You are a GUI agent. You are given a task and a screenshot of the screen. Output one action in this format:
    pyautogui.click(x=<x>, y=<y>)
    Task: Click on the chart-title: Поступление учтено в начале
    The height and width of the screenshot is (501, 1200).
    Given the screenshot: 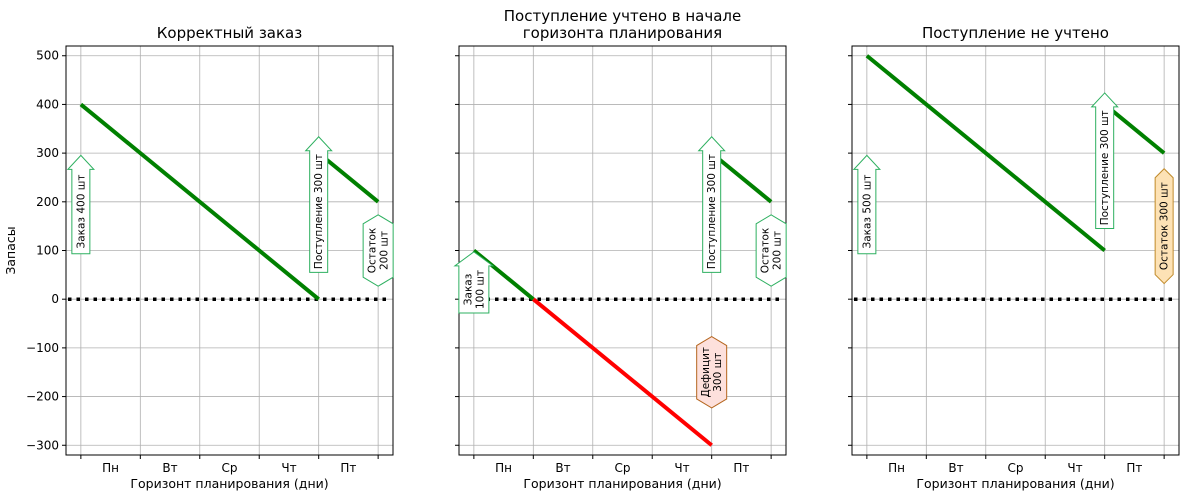 What is the action you would take?
    pyautogui.click(x=622, y=16)
    